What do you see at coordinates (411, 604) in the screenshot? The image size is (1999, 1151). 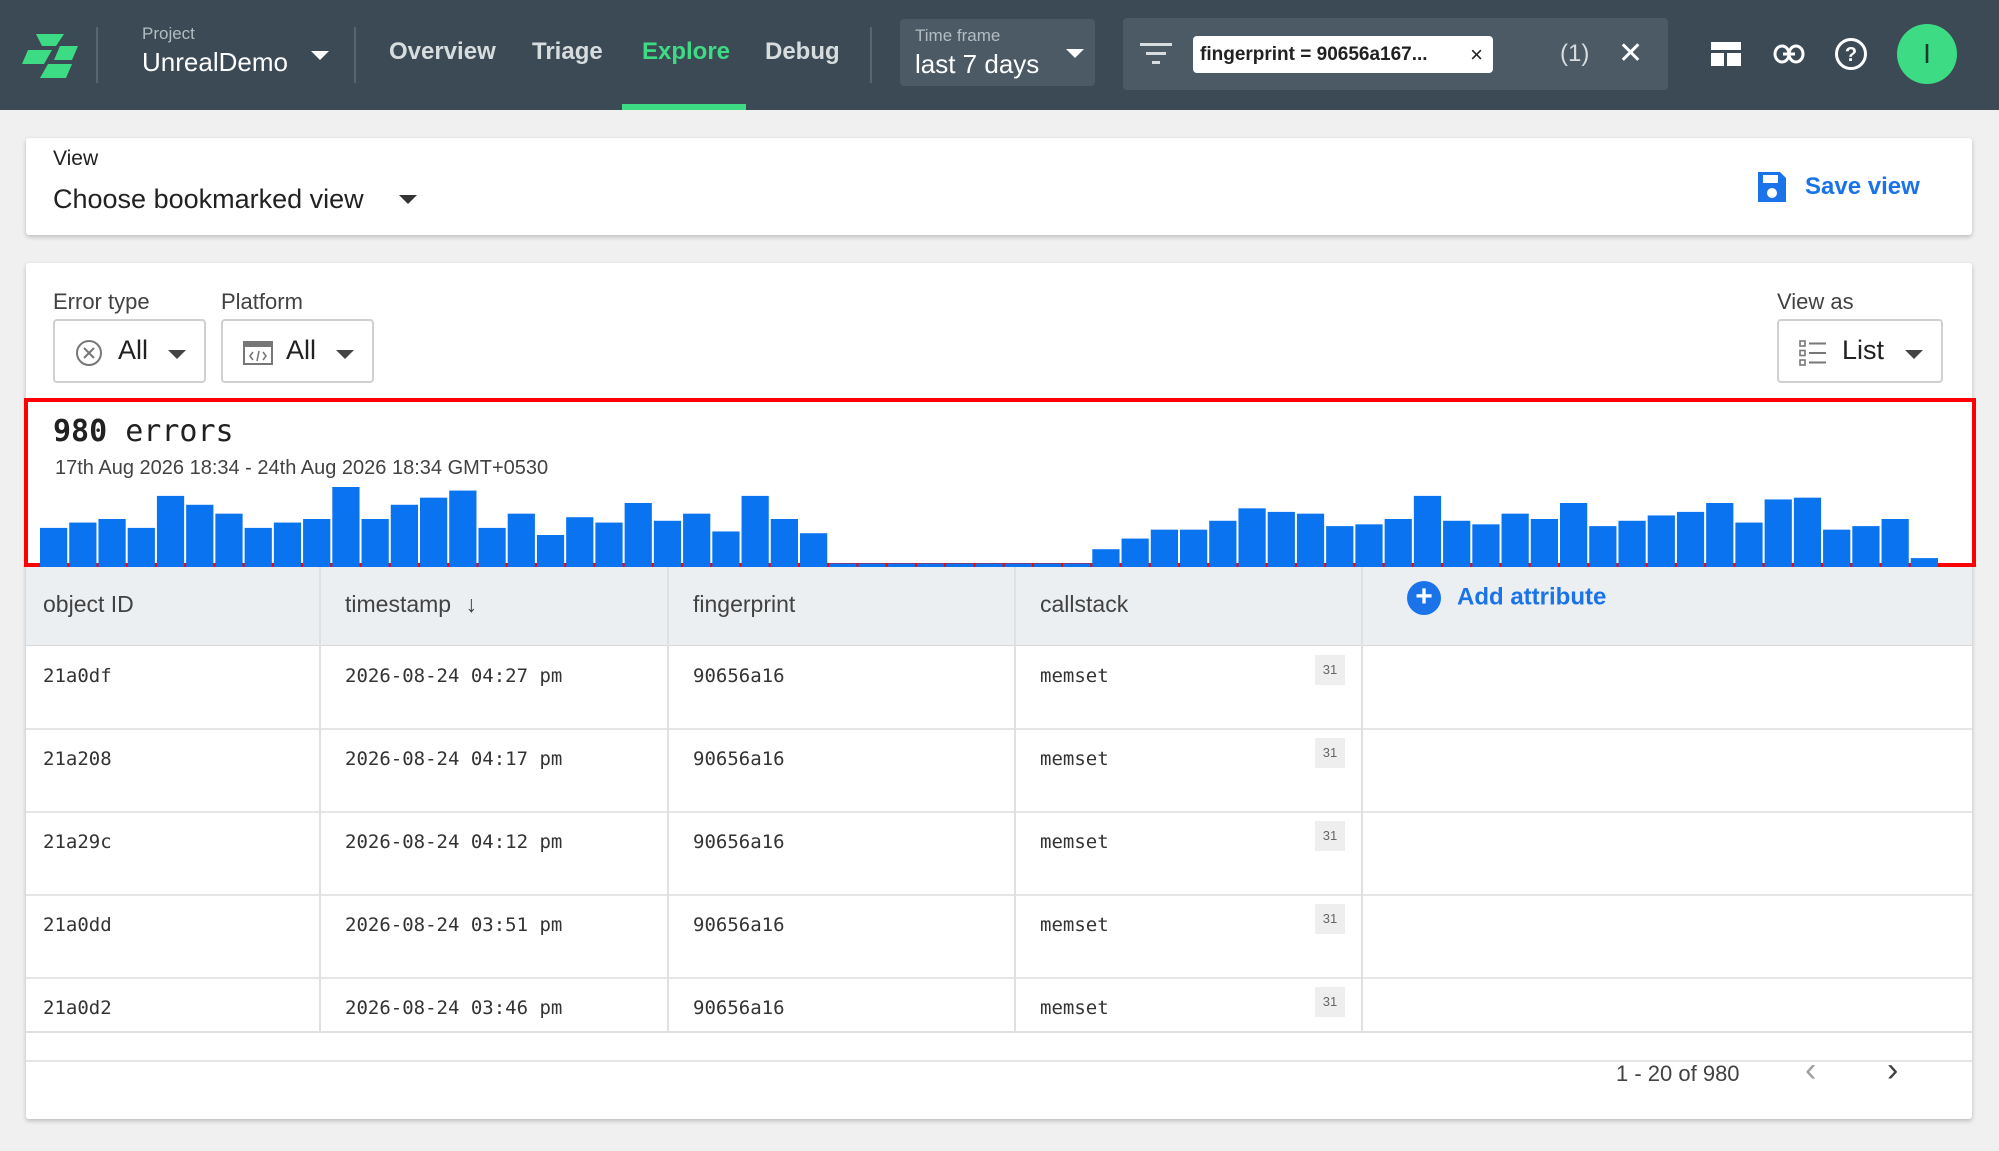 I see `column-header-timestamp: timestamp ↓` at bounding box center [411, 604].